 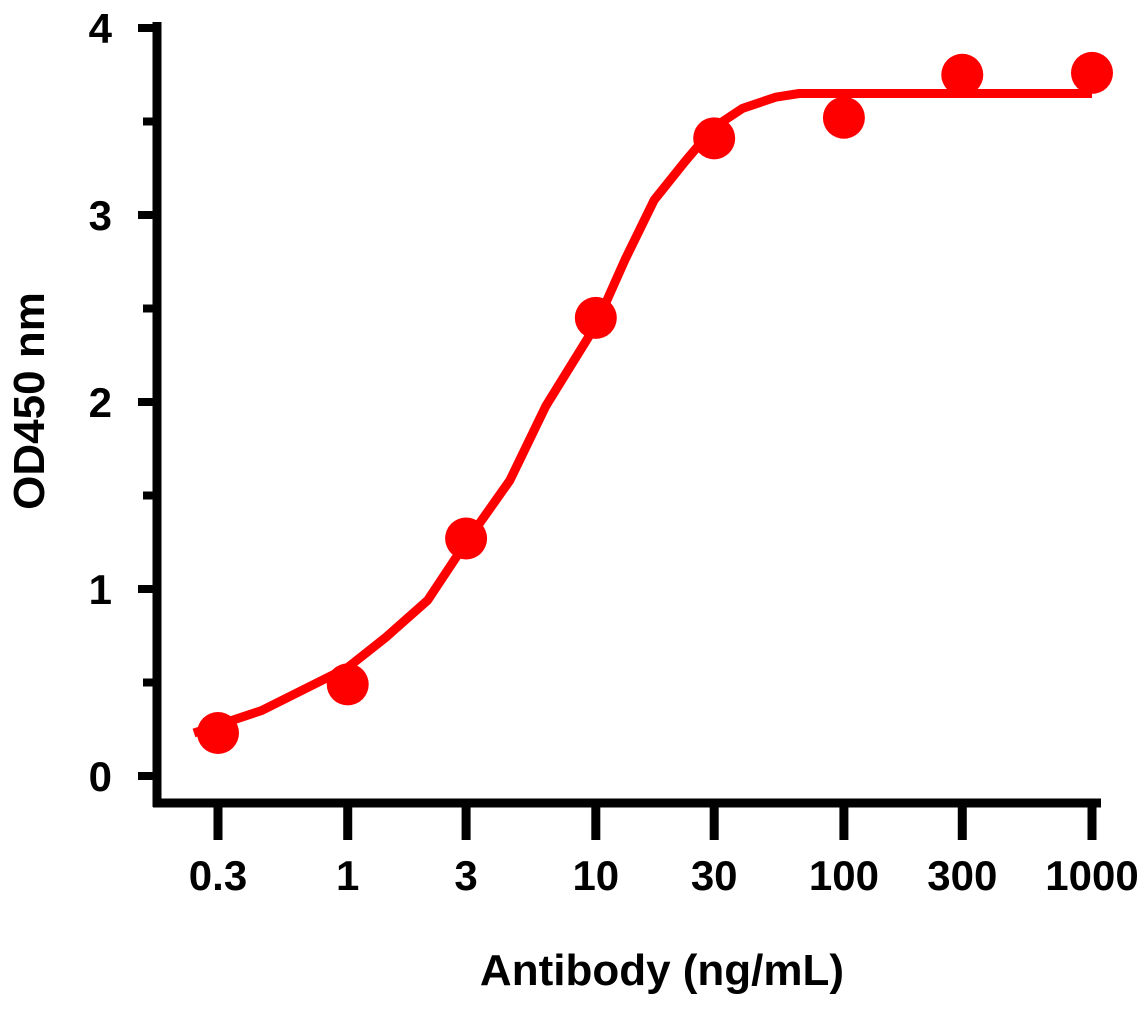 What do you see at coordinates (465, 875) in the screenshot?
I see `x-tick-label: 3` at bounding box center [465, 875].